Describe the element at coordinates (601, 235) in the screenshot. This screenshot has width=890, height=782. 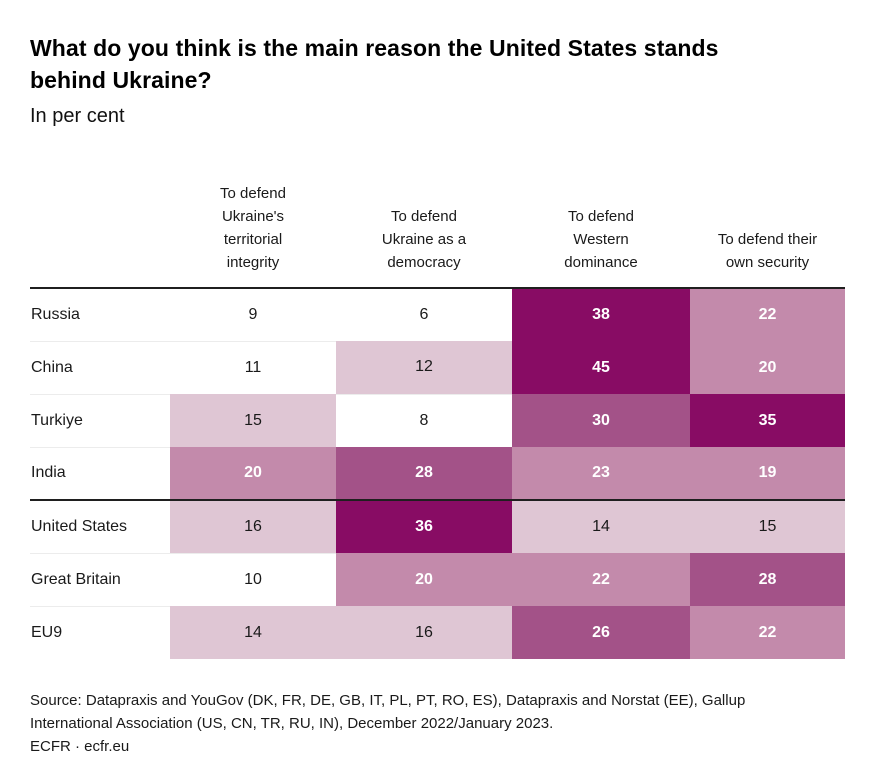
I see `column-header-western-dominance: To defend Western dominance` at that location.